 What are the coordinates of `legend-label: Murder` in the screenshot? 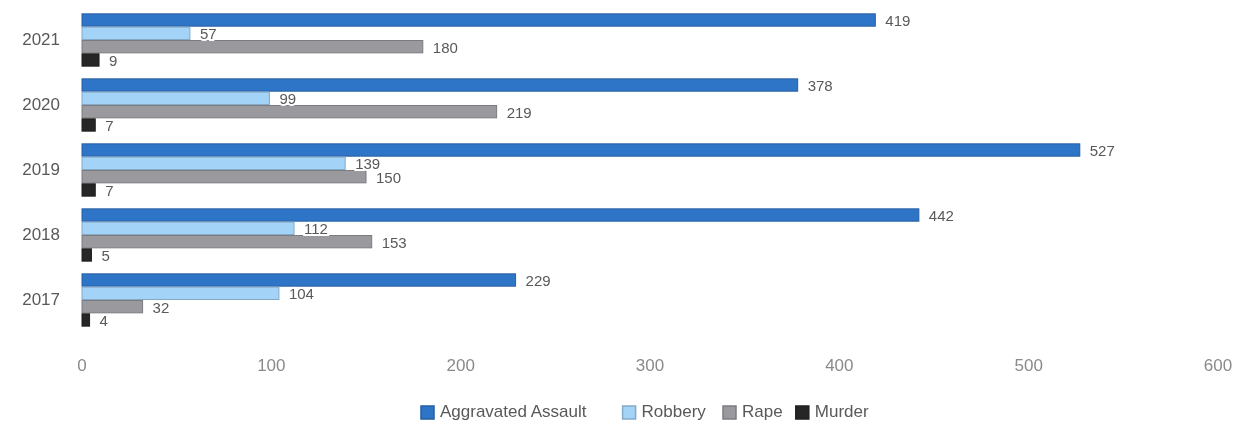 It's located at (841, 412).